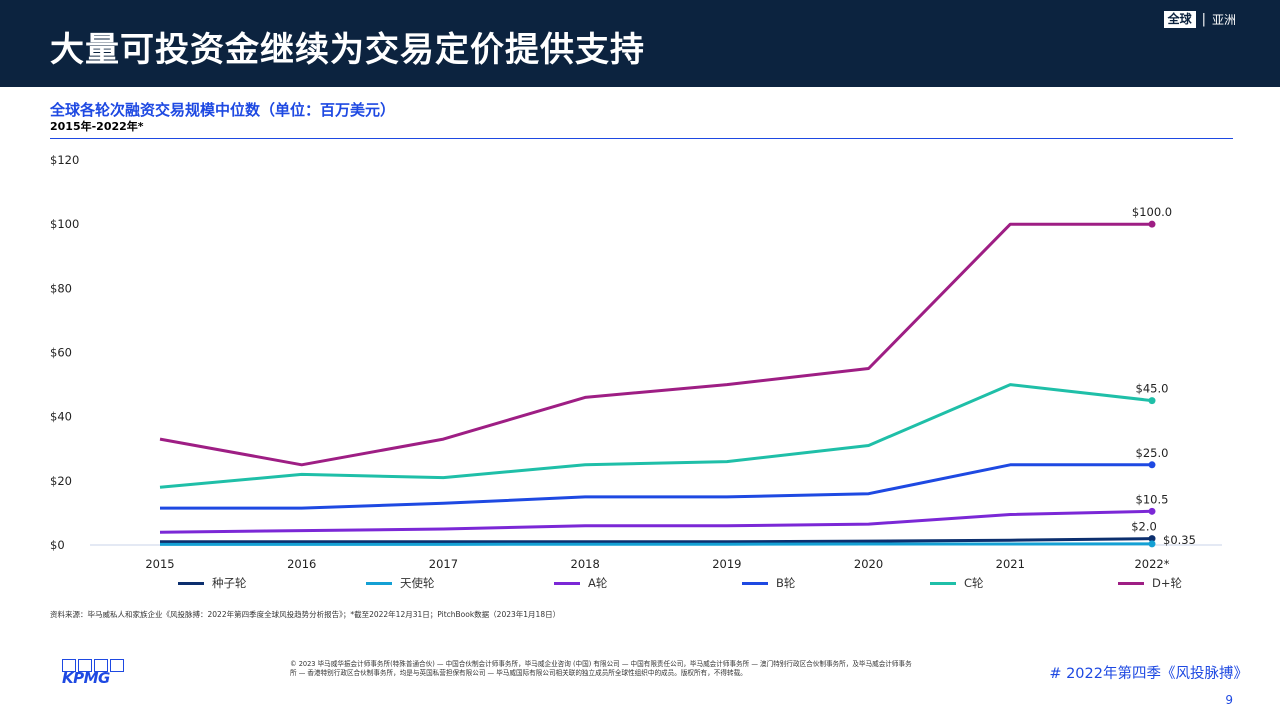  I want to click on legend-label: D+轮, so click(1167, 583).